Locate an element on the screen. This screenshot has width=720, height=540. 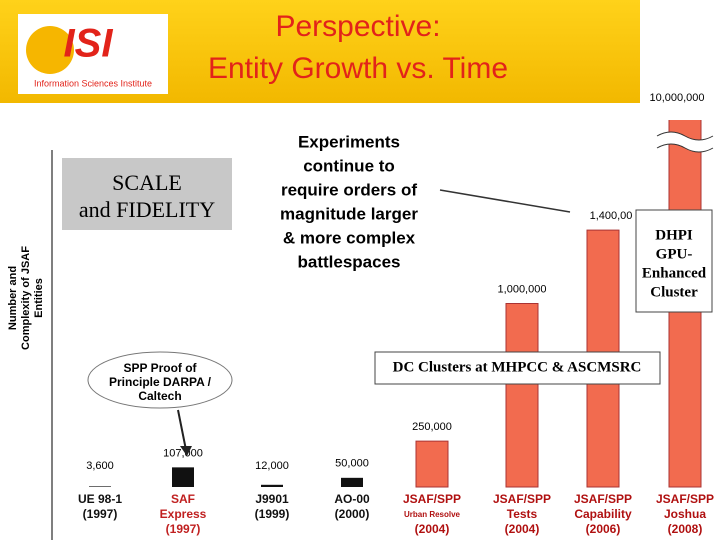
annotation: Principle DARPA / is located at coordinates (160, 382).